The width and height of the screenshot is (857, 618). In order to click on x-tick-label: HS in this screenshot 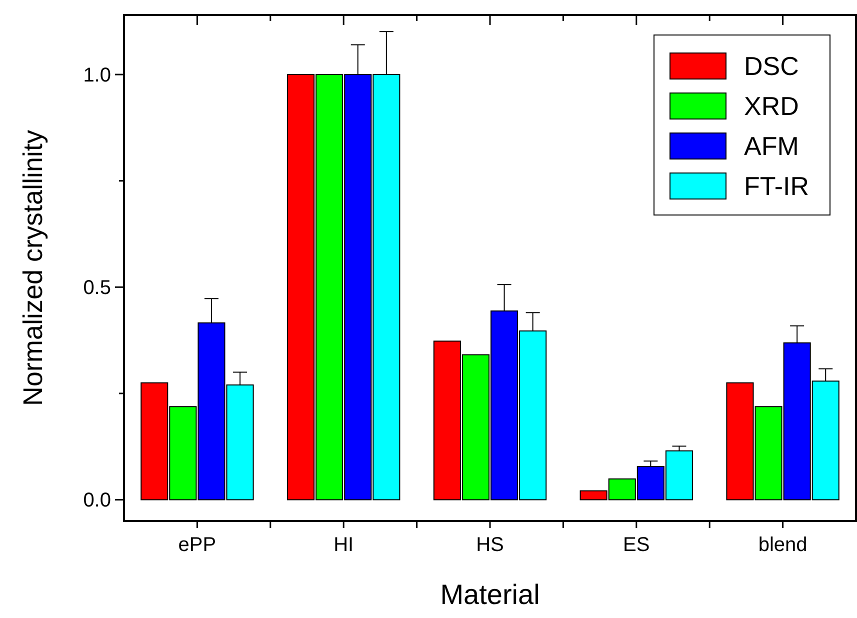, I will do `click(490, 545)`.